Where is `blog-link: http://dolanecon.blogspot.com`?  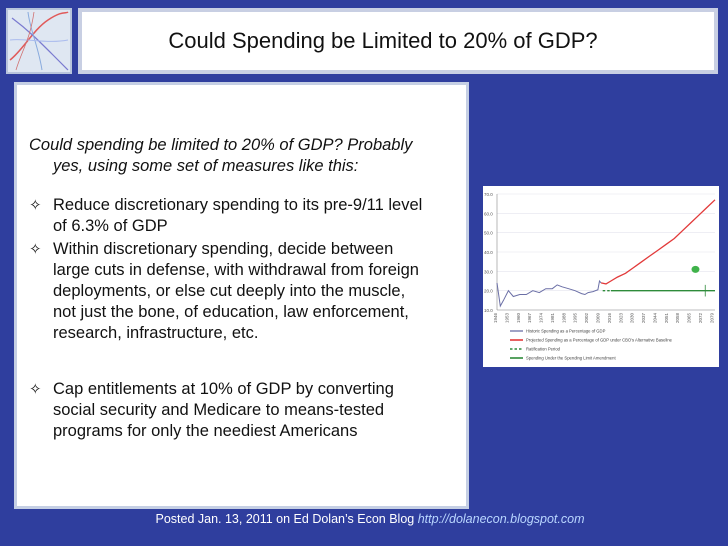 blog-link: http://dolanecon.blogspot.com is located at coordinates (501, 519).